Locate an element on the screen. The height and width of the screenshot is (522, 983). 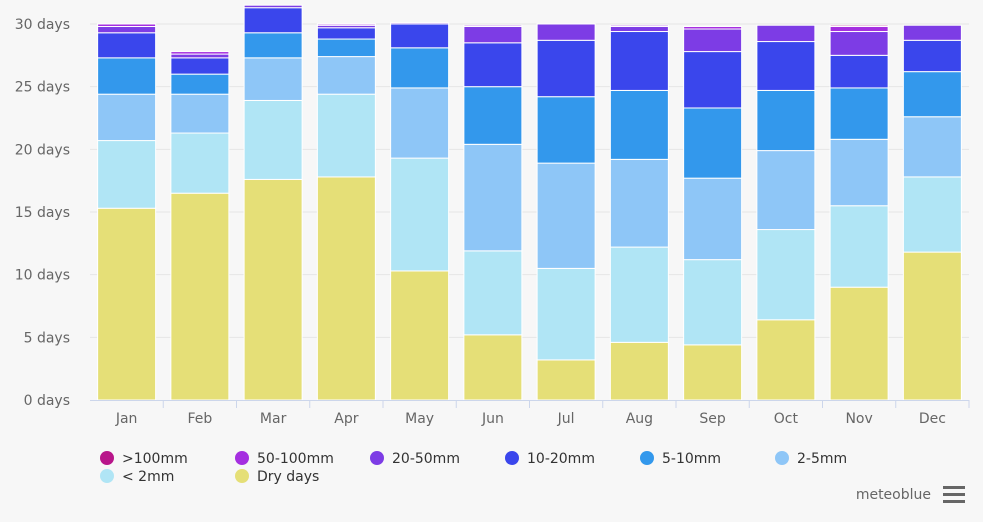
legend-item: 2-5mm is located at coordinates (811, 459).